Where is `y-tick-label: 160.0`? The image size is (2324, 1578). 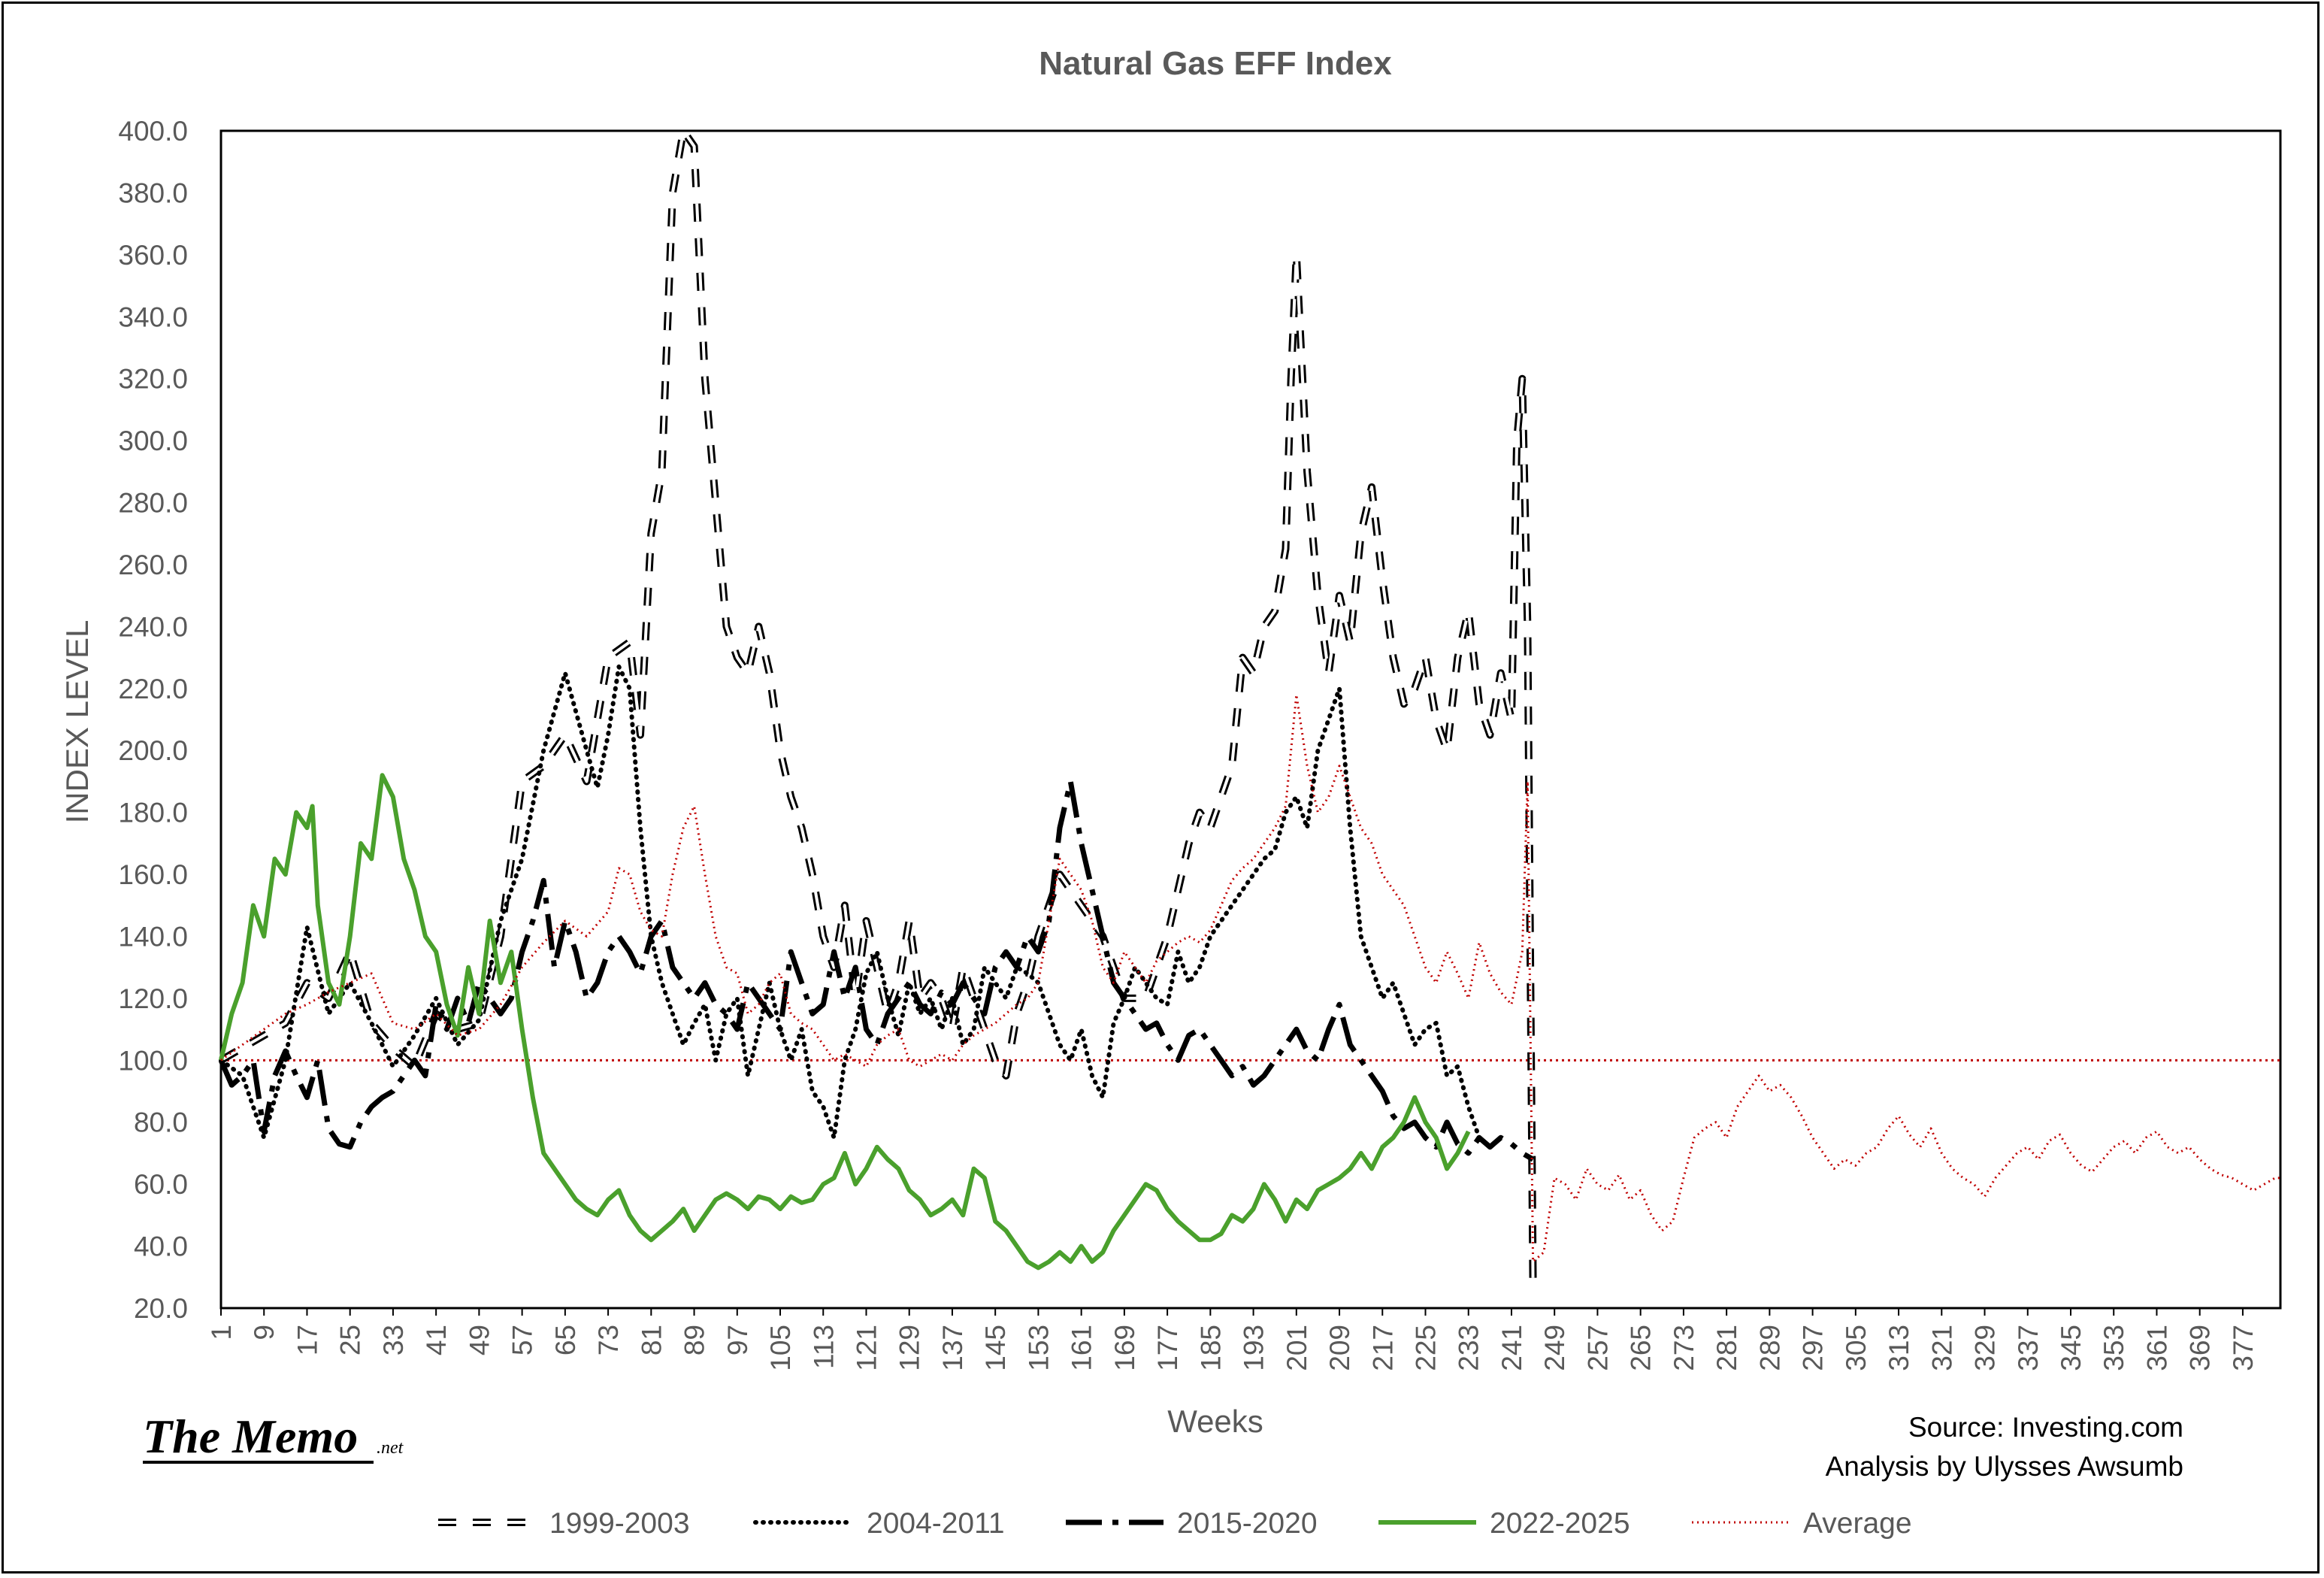
y-tick-label: 160.0 is located at coordinates (153, 874).